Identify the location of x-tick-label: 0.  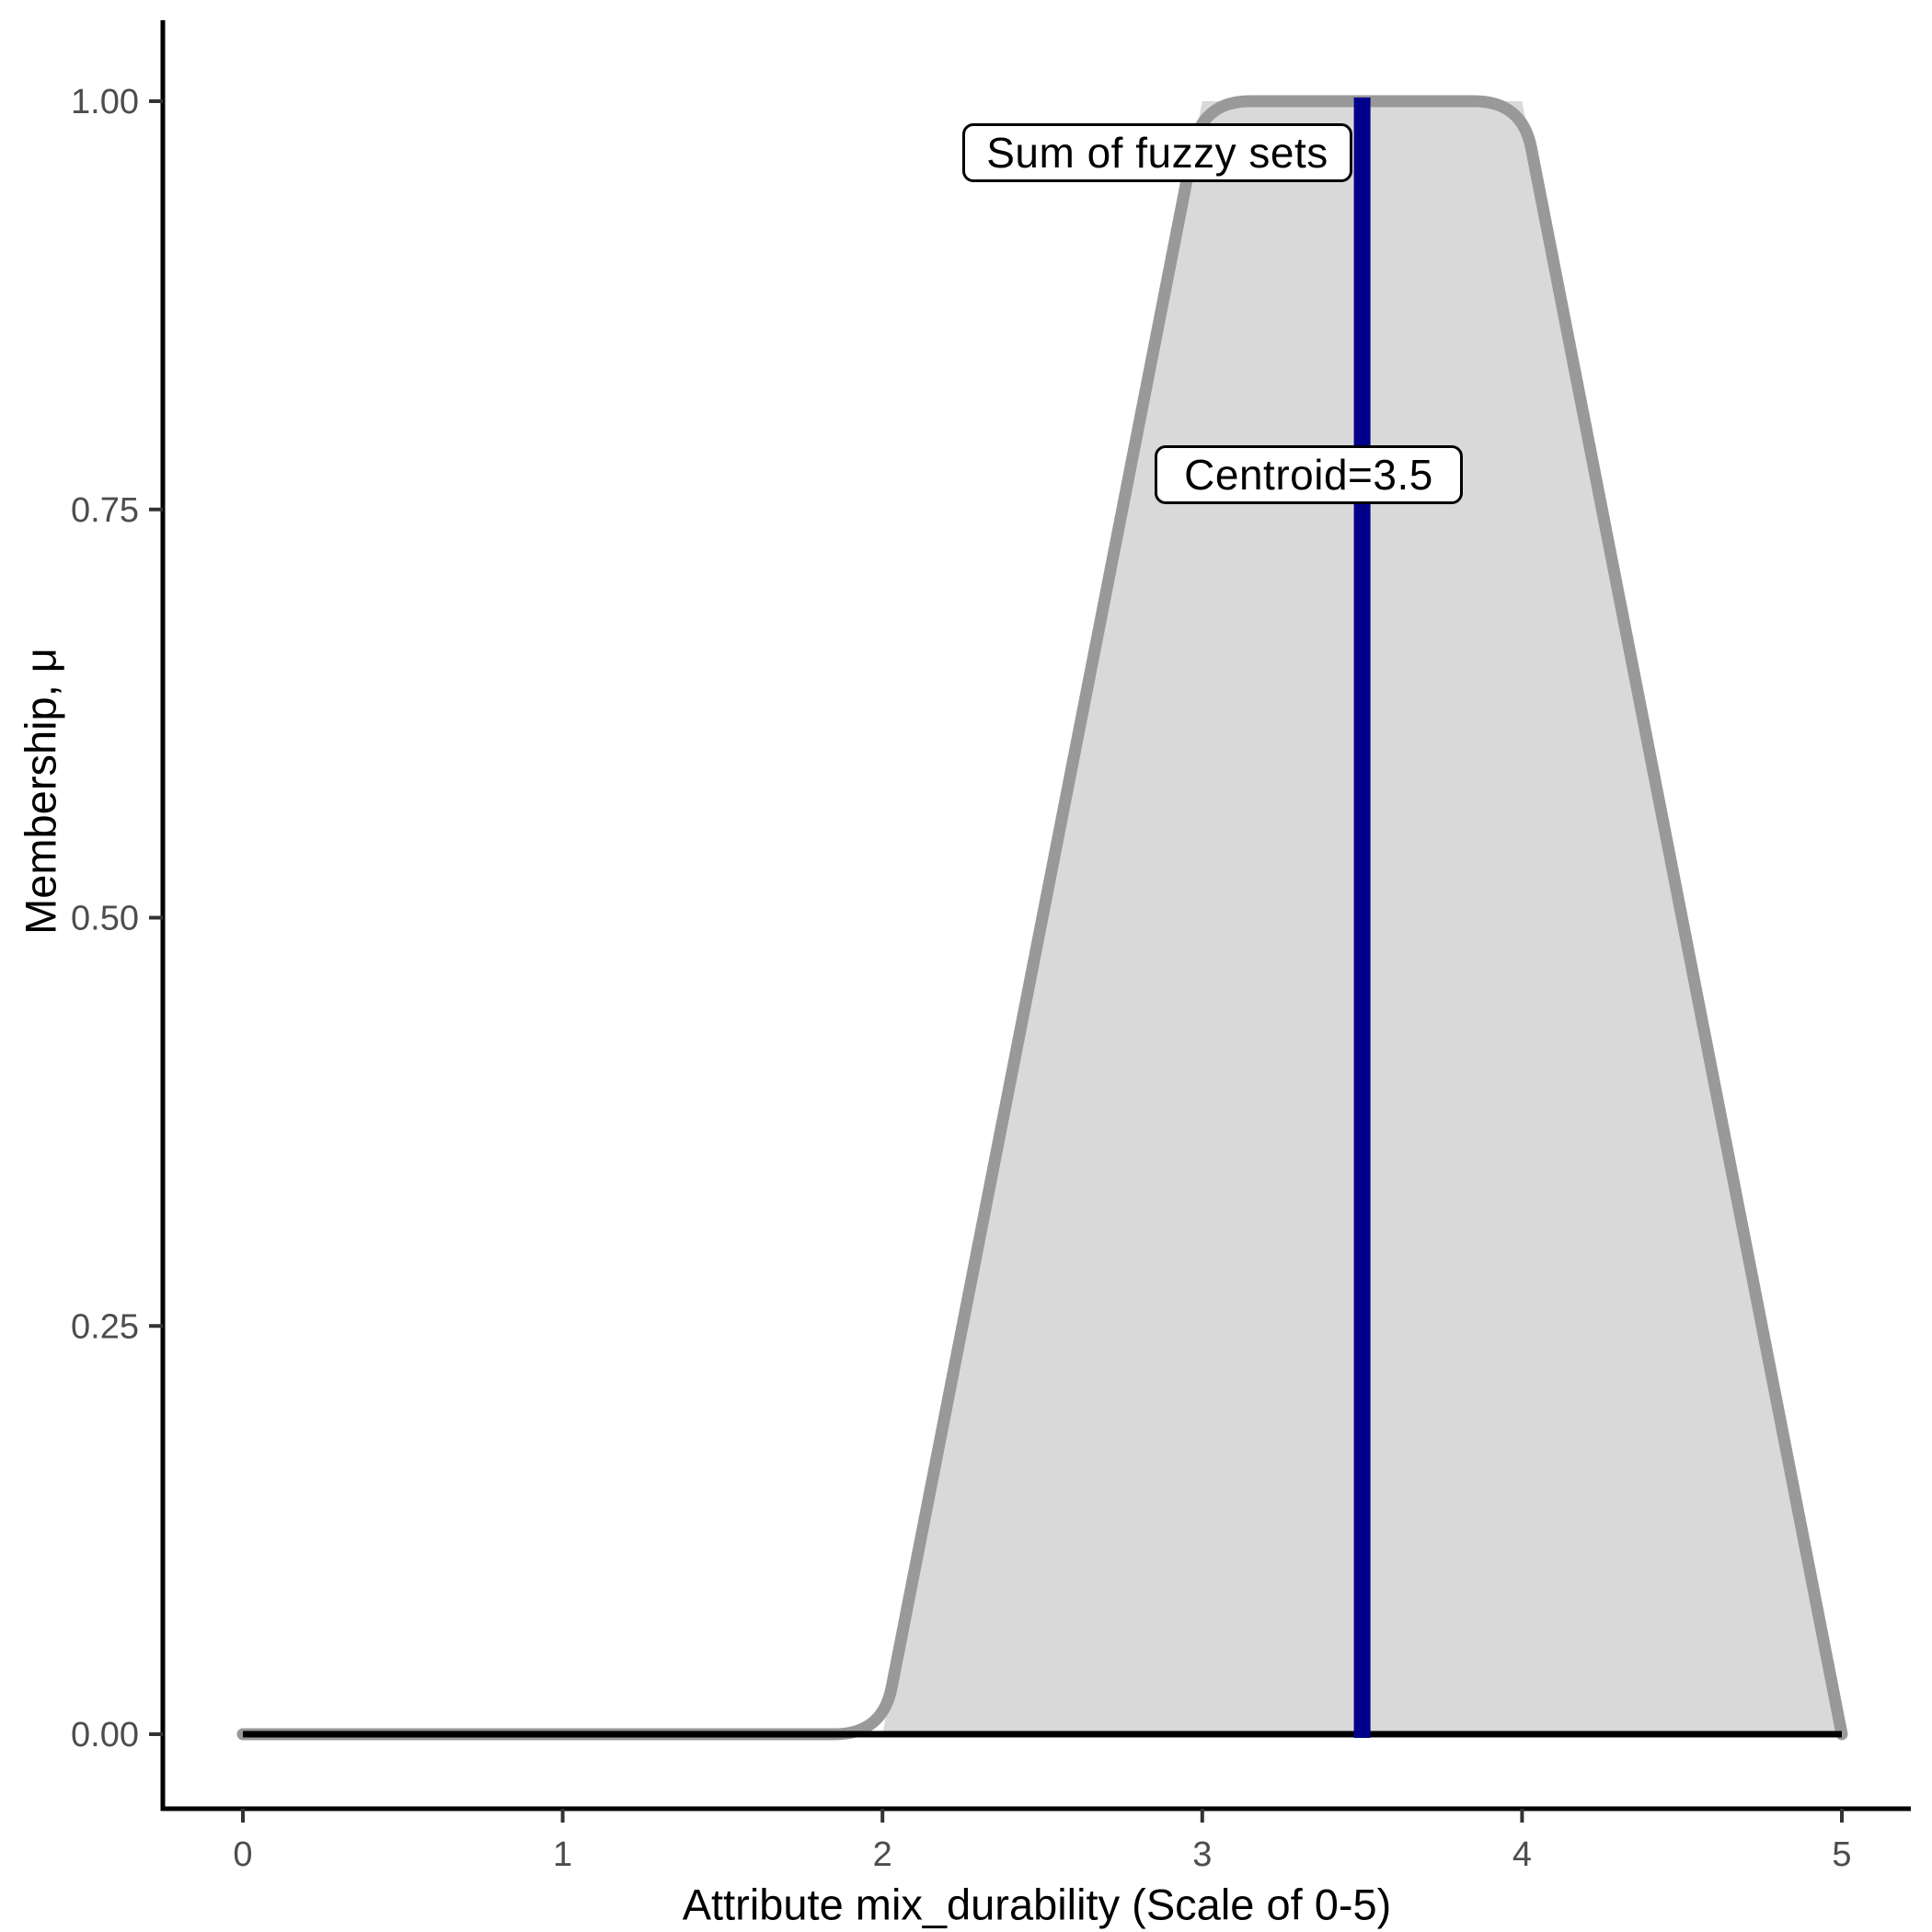
(242, 1854).